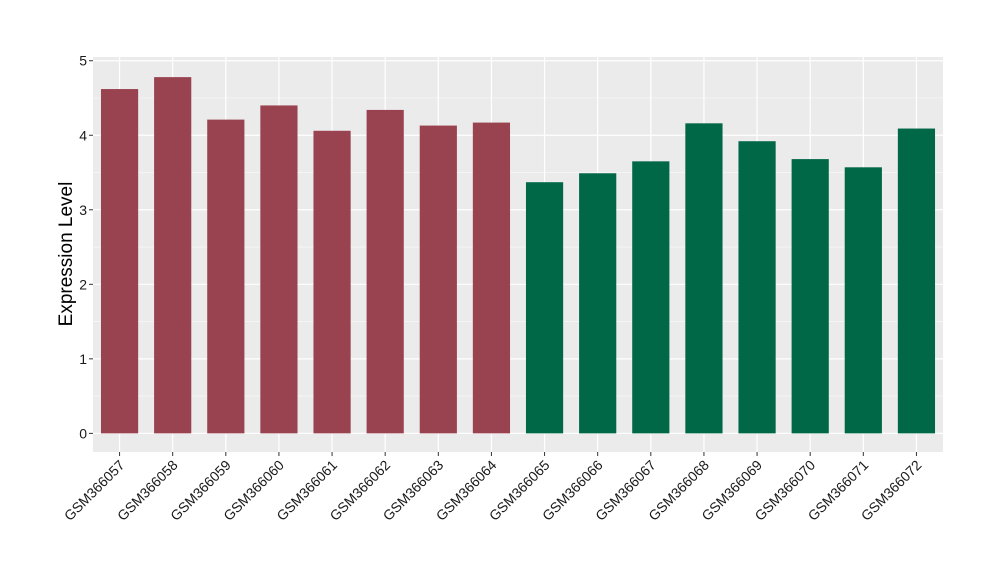  Describe the element at coordinates (66, 254) in the screenshot. I see `y-axis-title: Expression Level` at that location.